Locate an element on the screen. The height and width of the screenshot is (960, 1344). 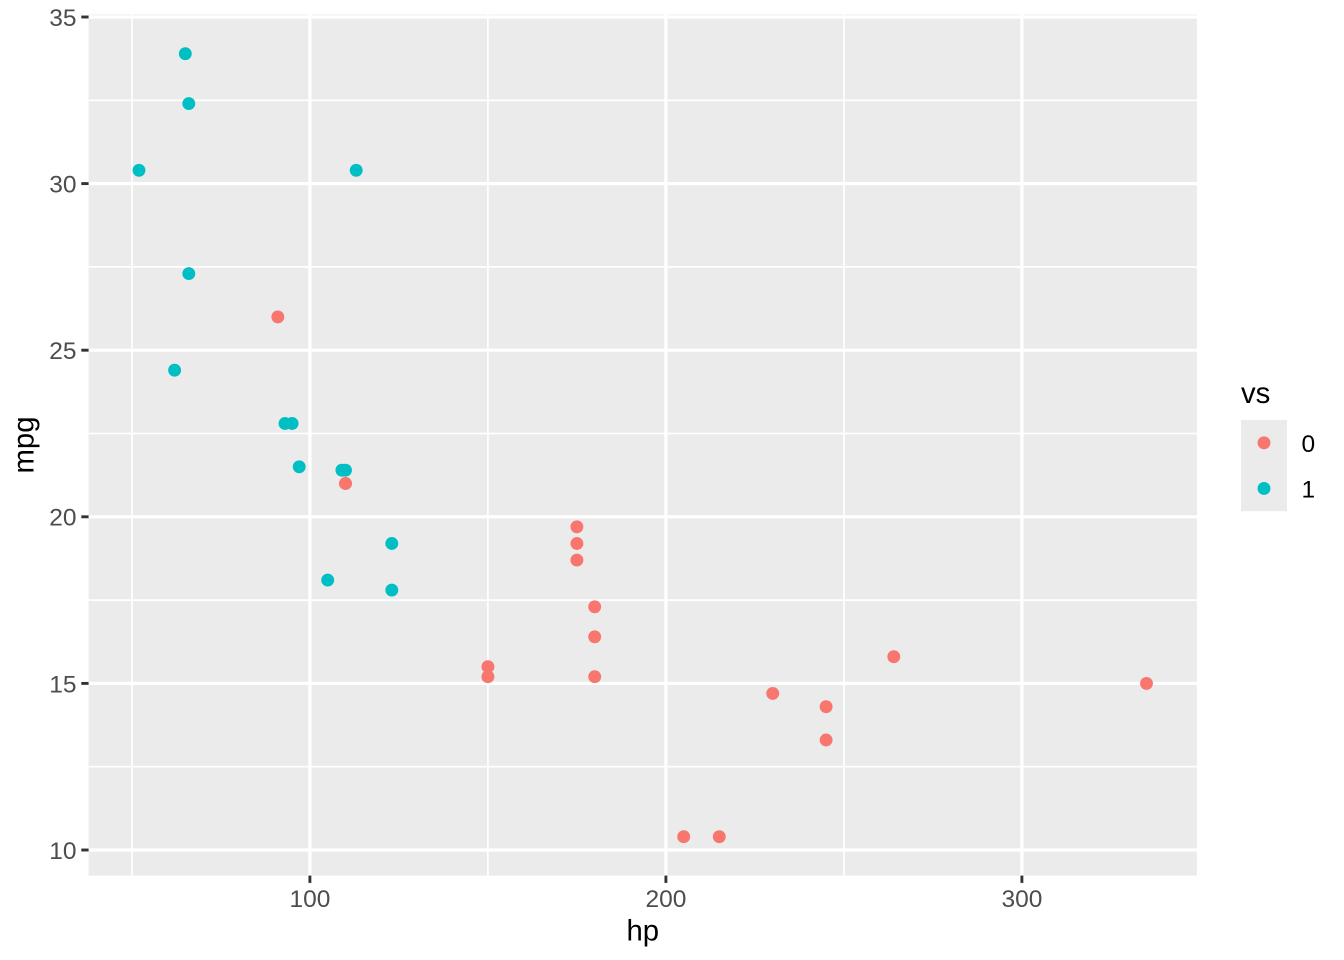
svg-text: 35 is located at coordinates (62, 18).